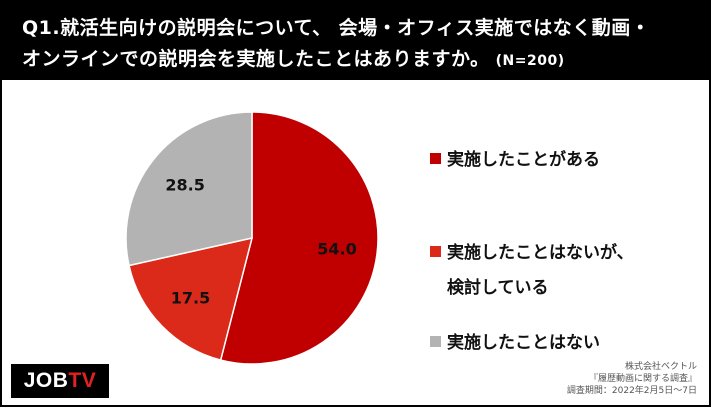 The width and height of the screenshot is (711, 409). Describe the element at coordinates (523, 343) in the screenshot. I see `legend-label: 実施したことはない` at that location.